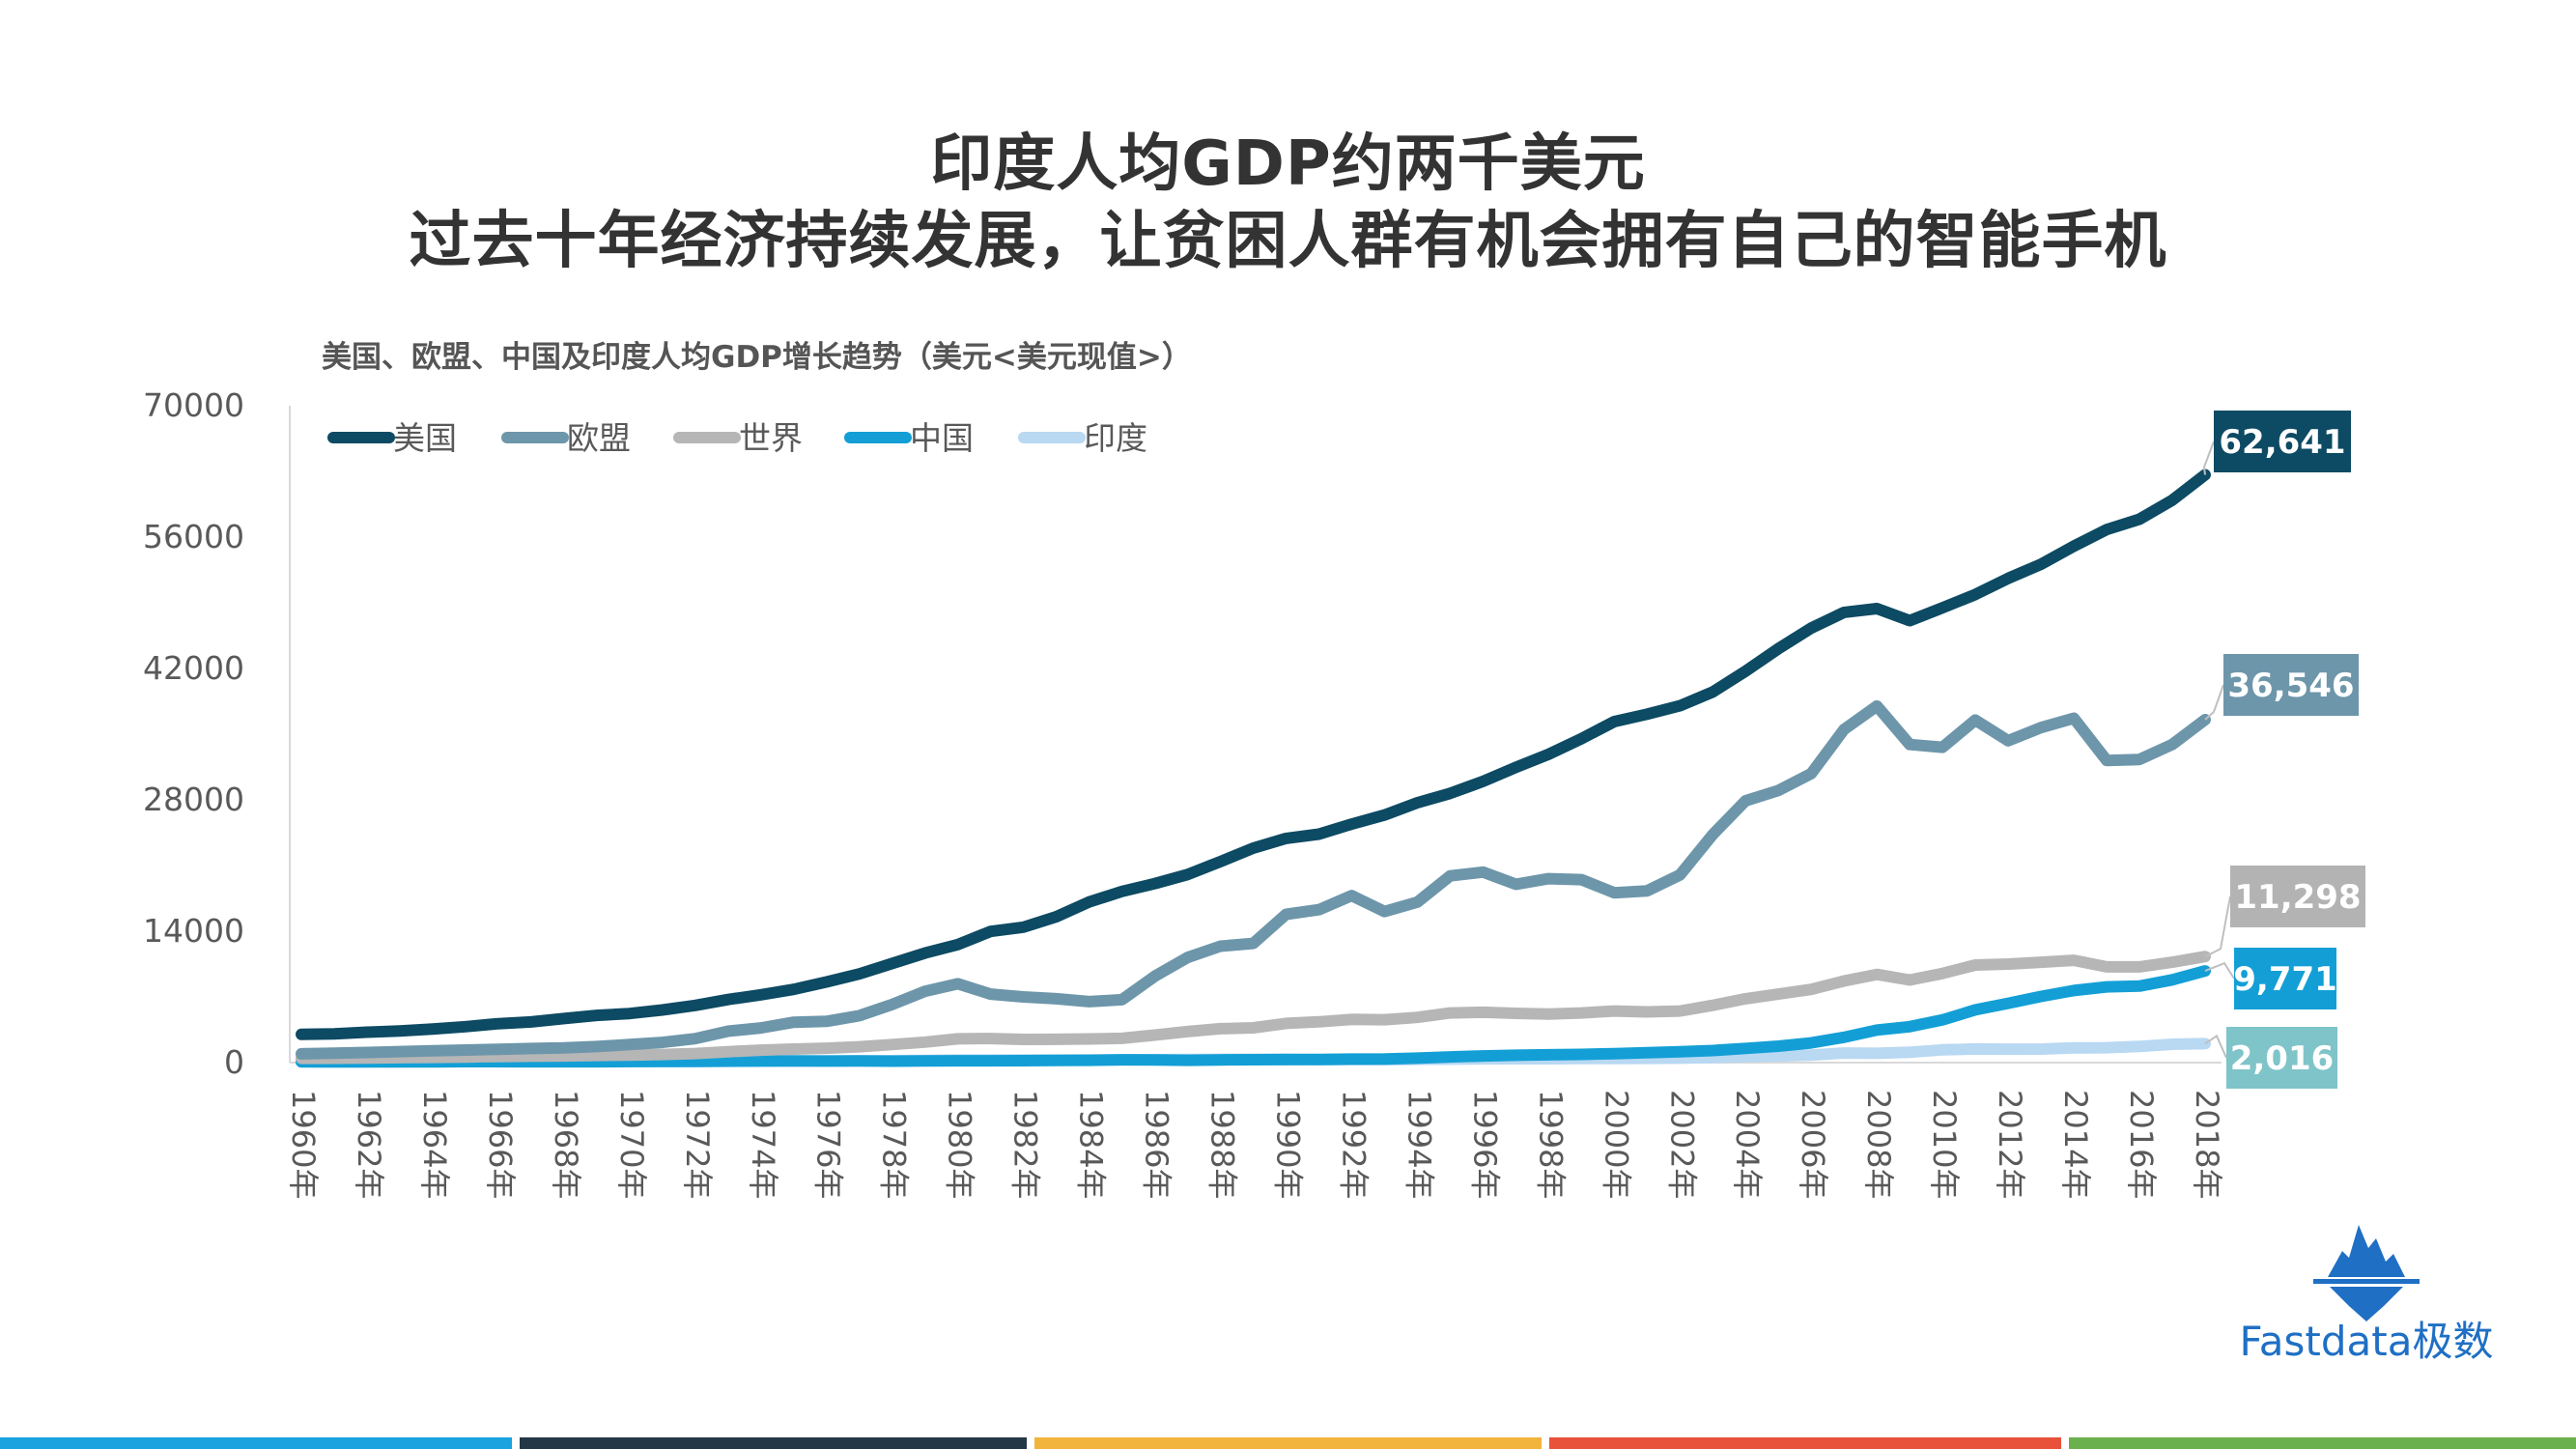  I want to click on x-tick-label: 2002年, so click(1681, 1144).